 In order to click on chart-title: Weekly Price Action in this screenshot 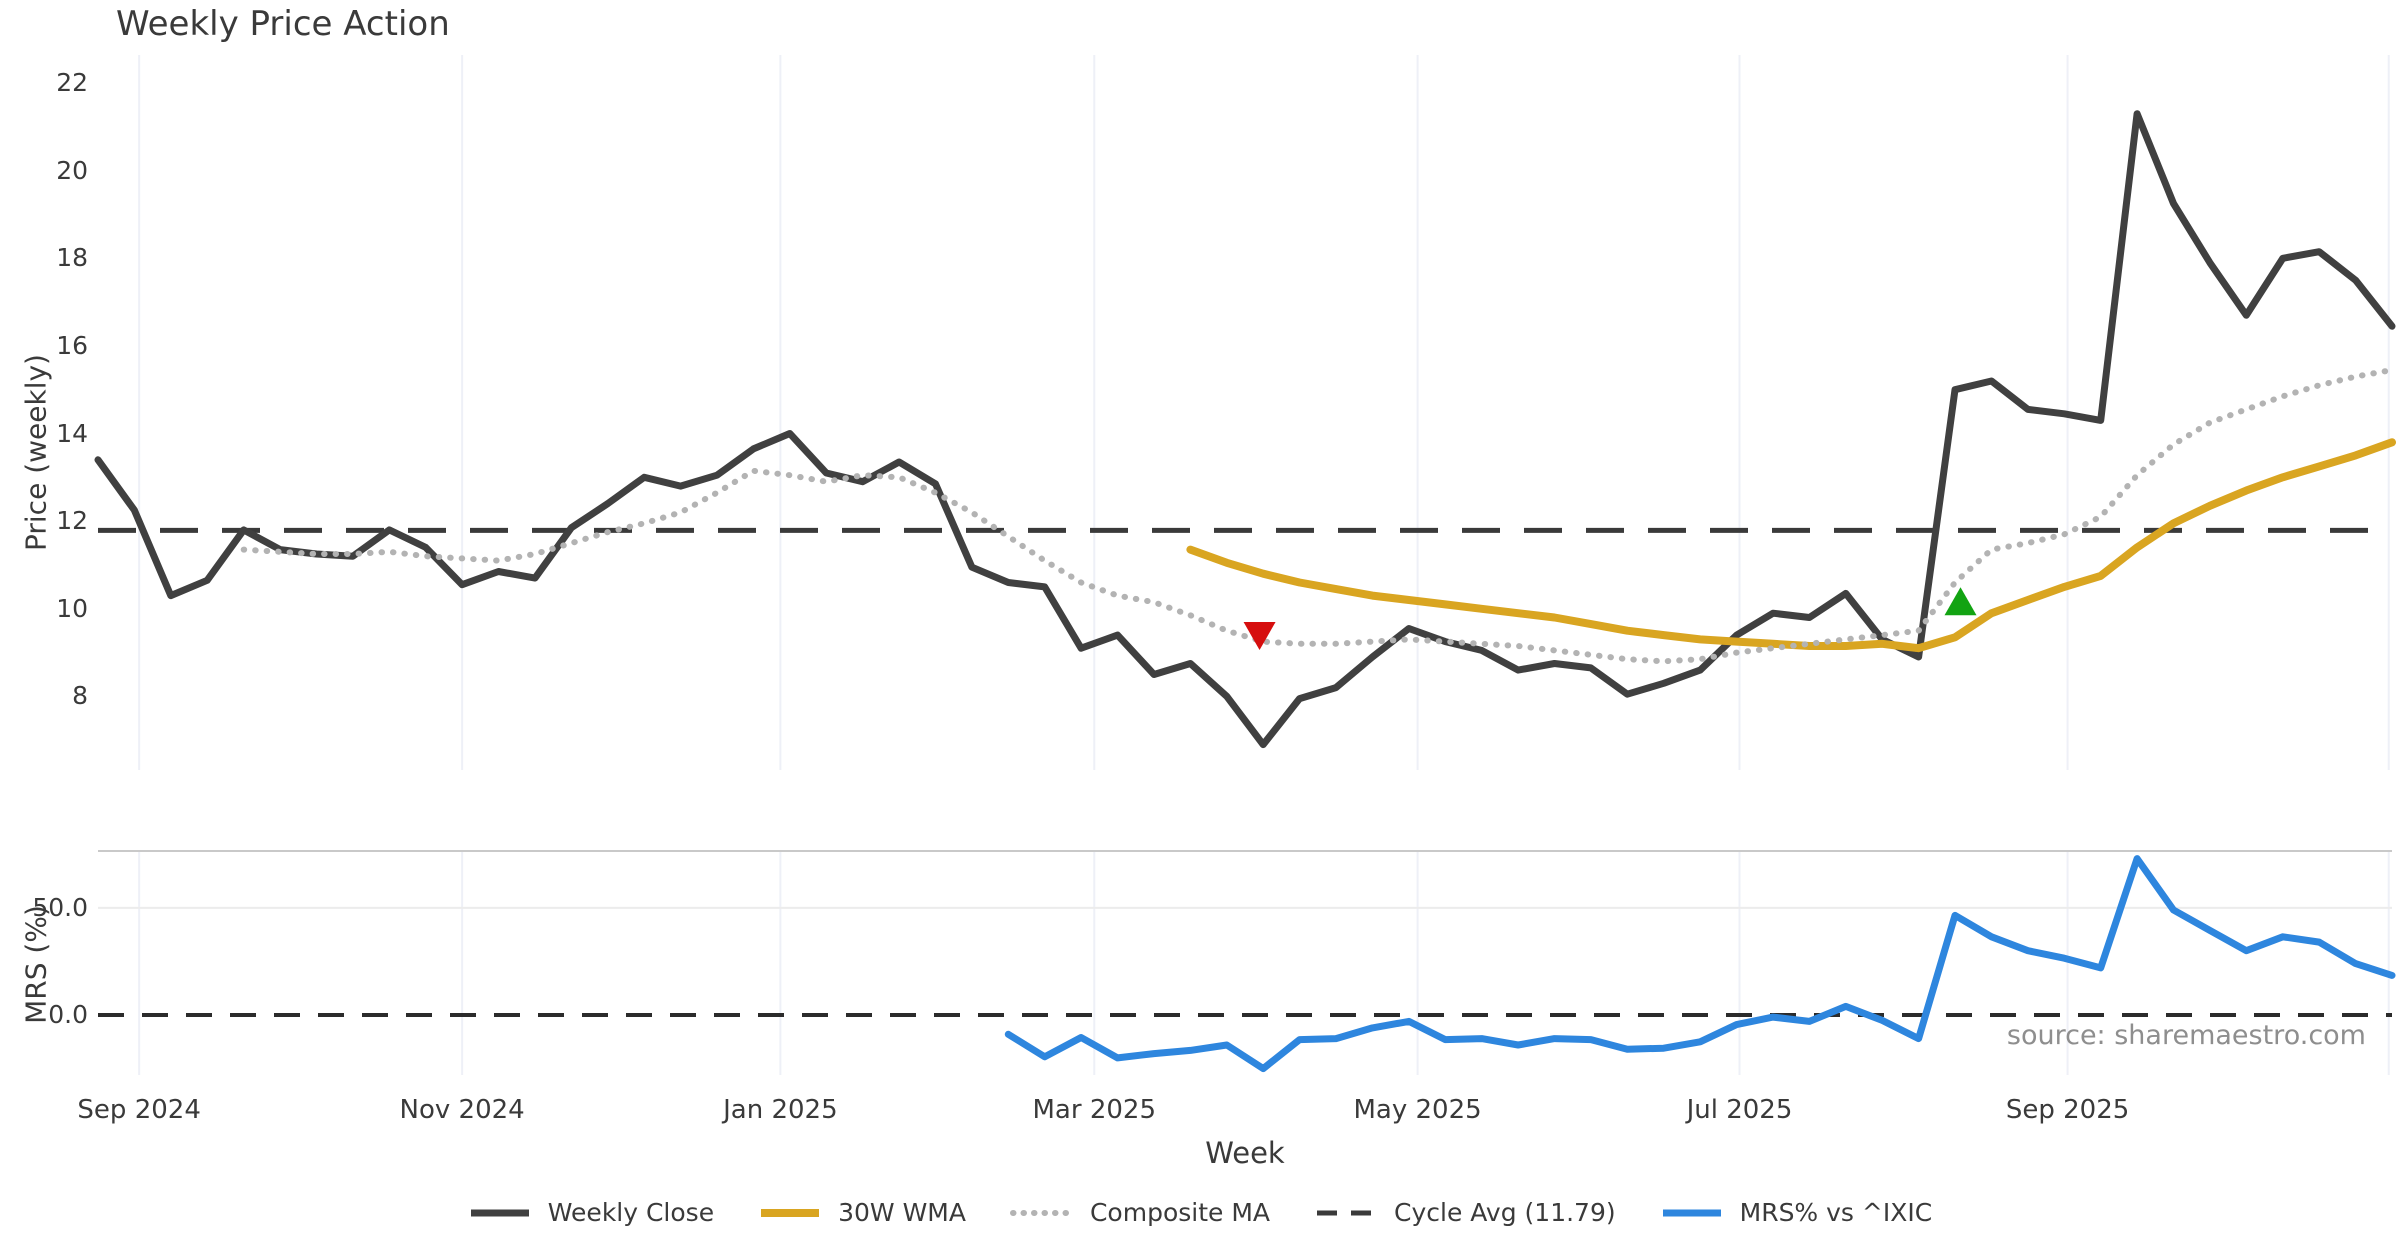, I will do `click(283, 24)`.